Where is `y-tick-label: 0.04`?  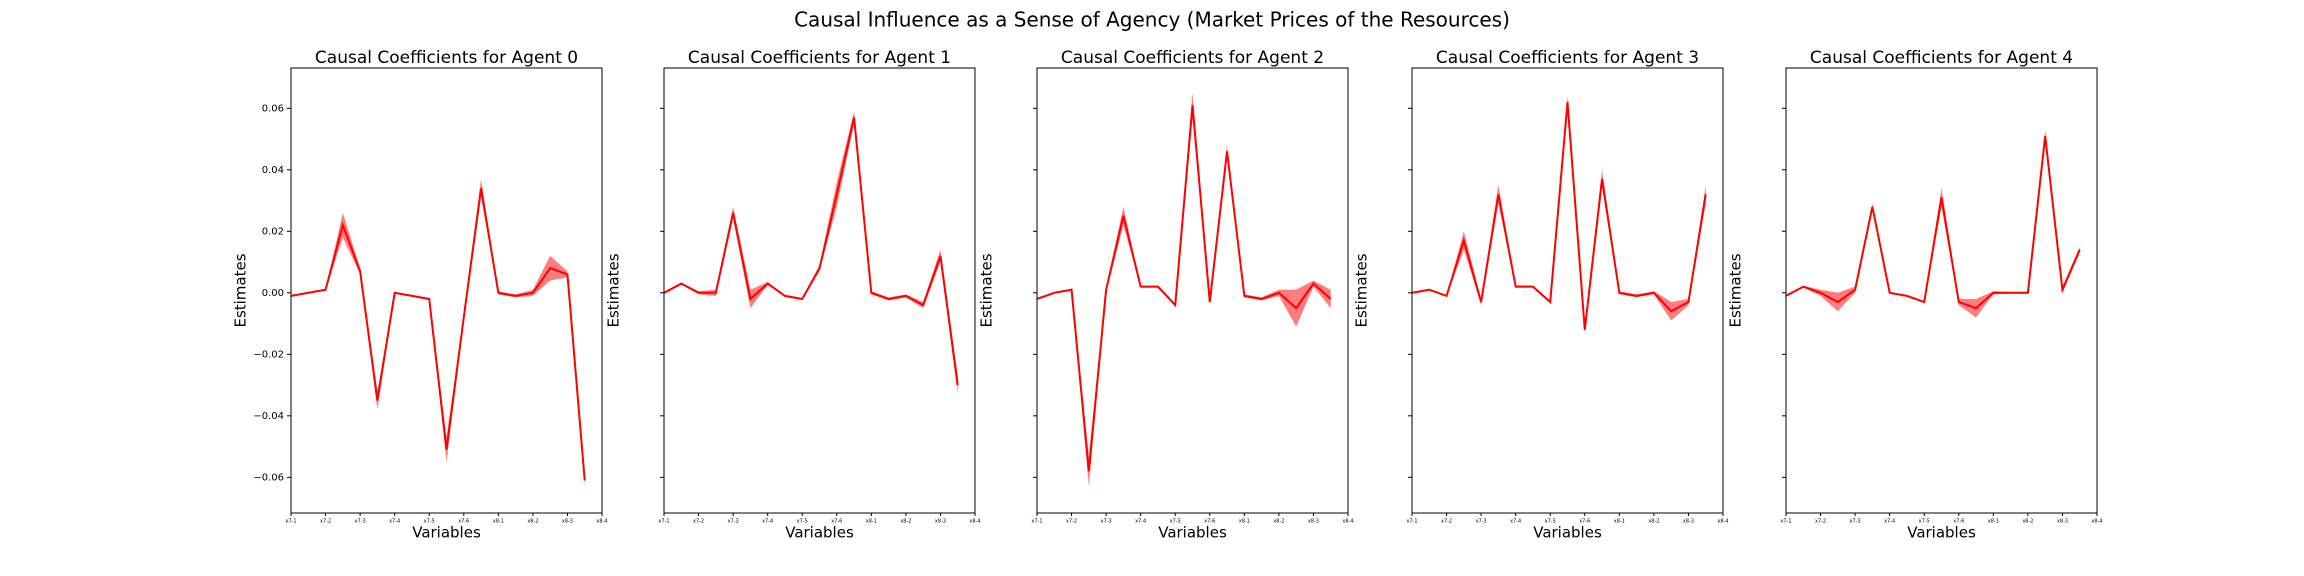
y-tick-label: 0.04 is located at coordinates (273, 170).